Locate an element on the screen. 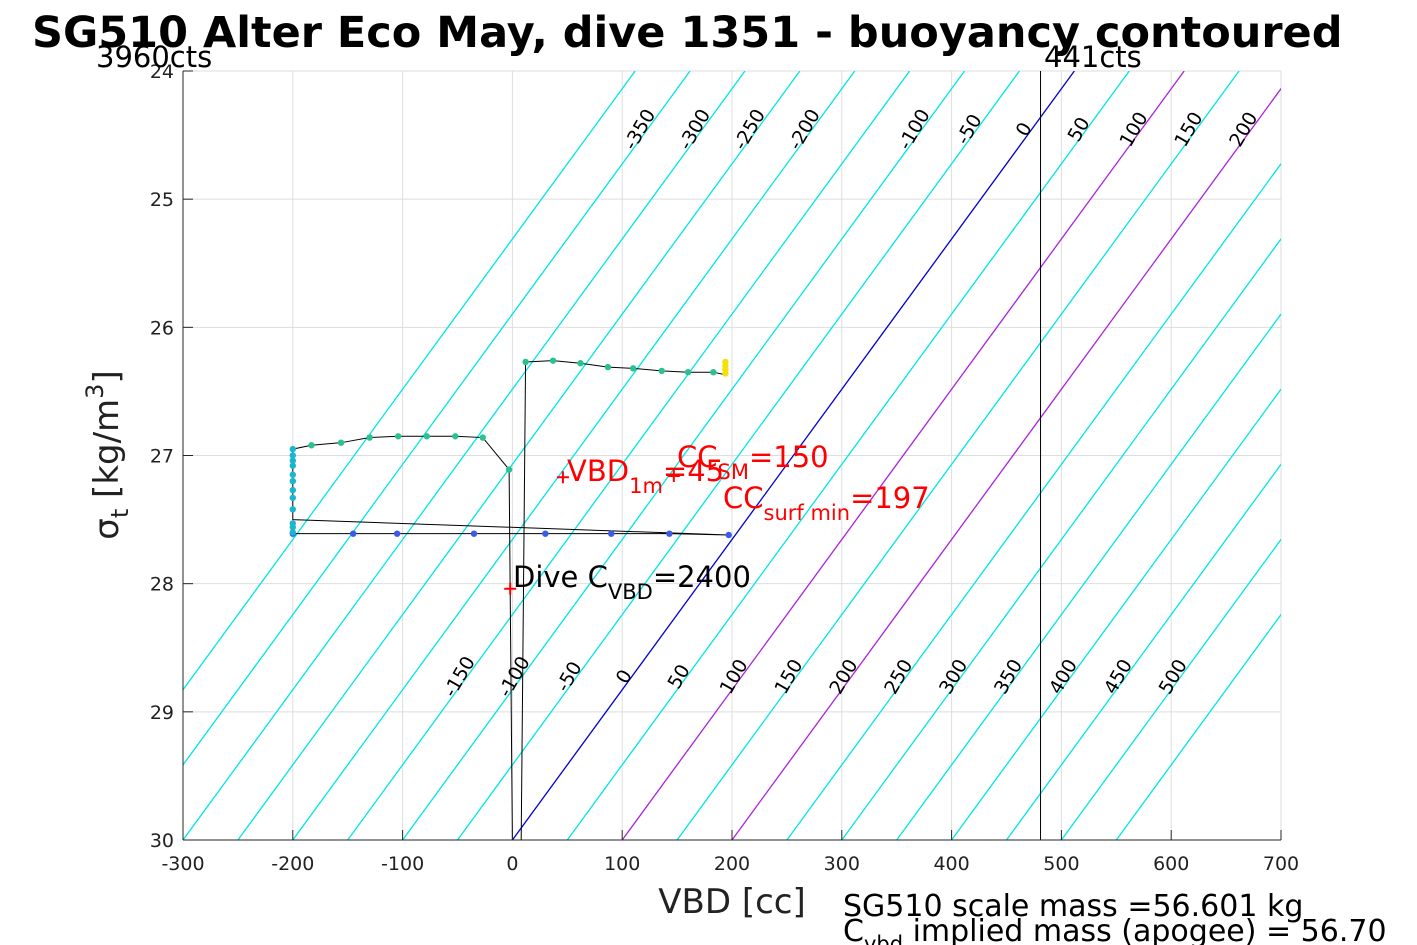 This screenshot has width=1417, height=945. count-label-3960: 3960cts is located at coordinates (154, 57).